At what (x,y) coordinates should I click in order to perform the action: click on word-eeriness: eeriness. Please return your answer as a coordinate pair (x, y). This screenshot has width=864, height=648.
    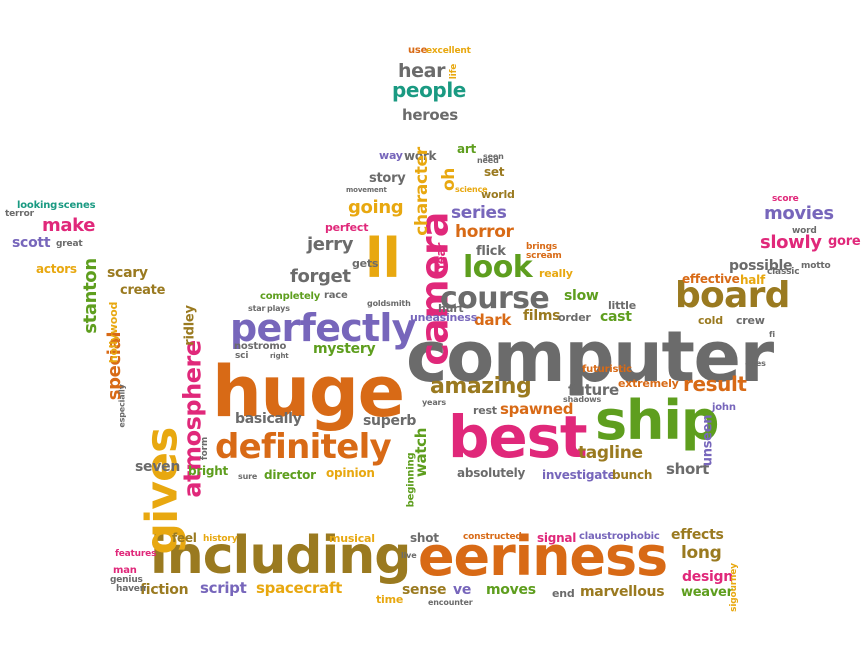
    Looking at the image, I should click on (543, 556).